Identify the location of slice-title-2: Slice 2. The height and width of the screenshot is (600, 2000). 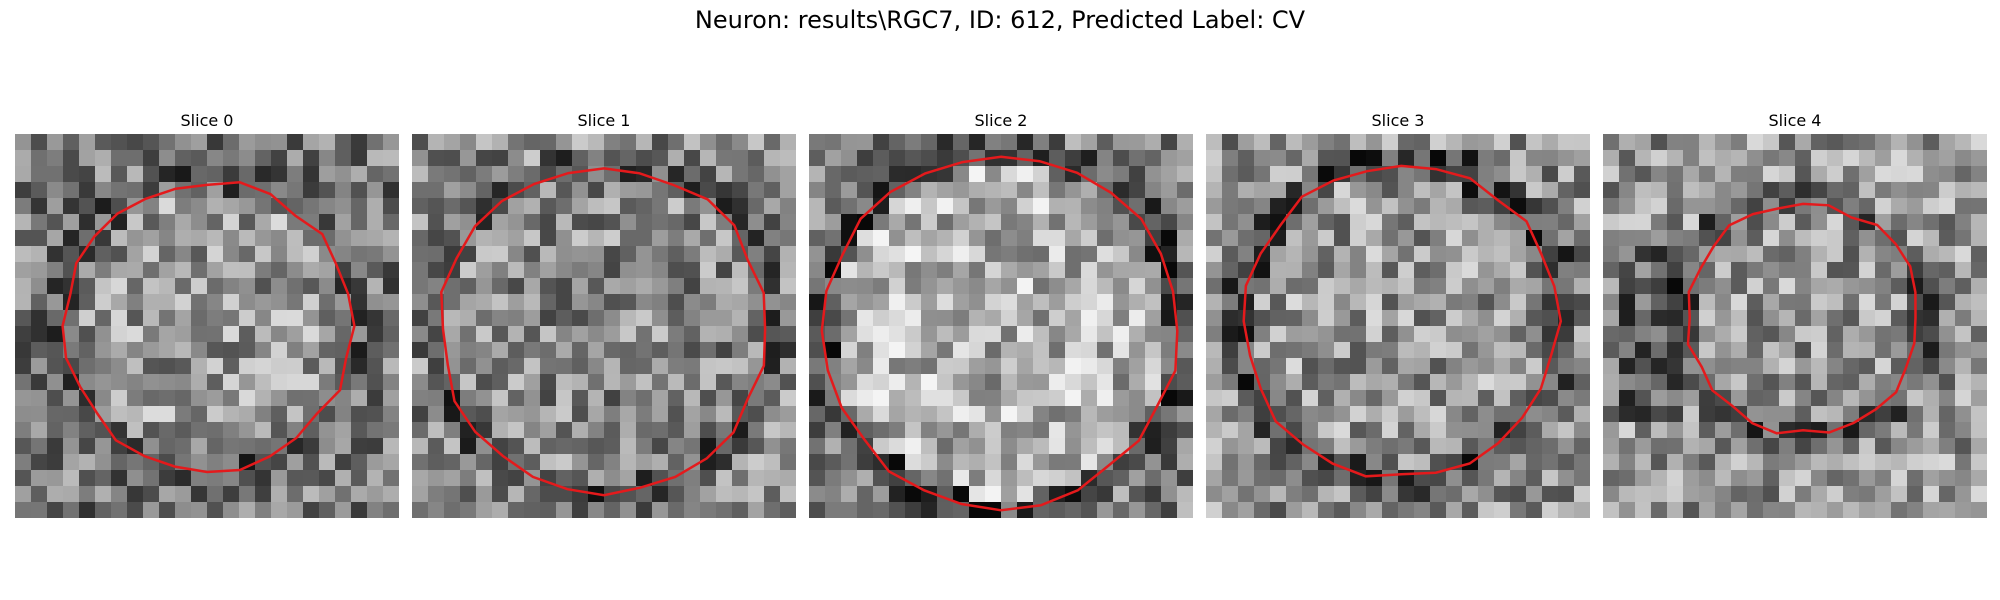
(1001, 120).